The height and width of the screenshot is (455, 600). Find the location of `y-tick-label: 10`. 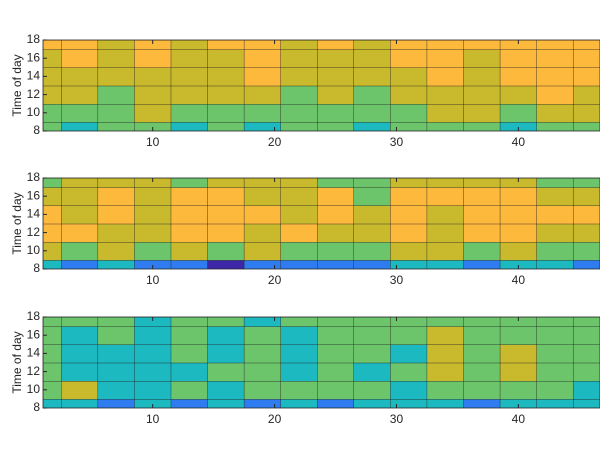

y-tick-label: 10 is located at coordinates (34, 389).